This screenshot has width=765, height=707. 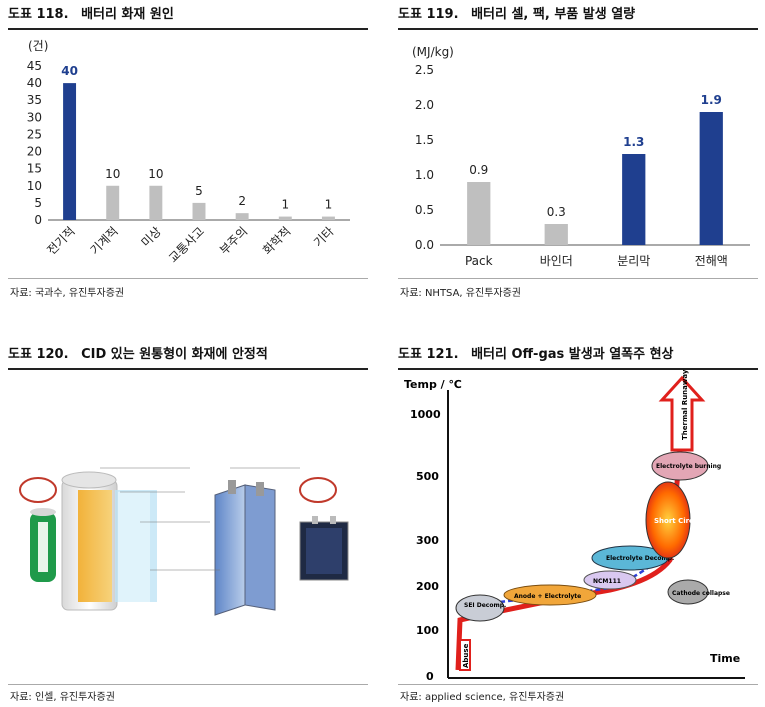 What do you see at coordinates (324, 548) in the screenshot?
I see `pouch-cell-image` at bounding box center [324, 548].